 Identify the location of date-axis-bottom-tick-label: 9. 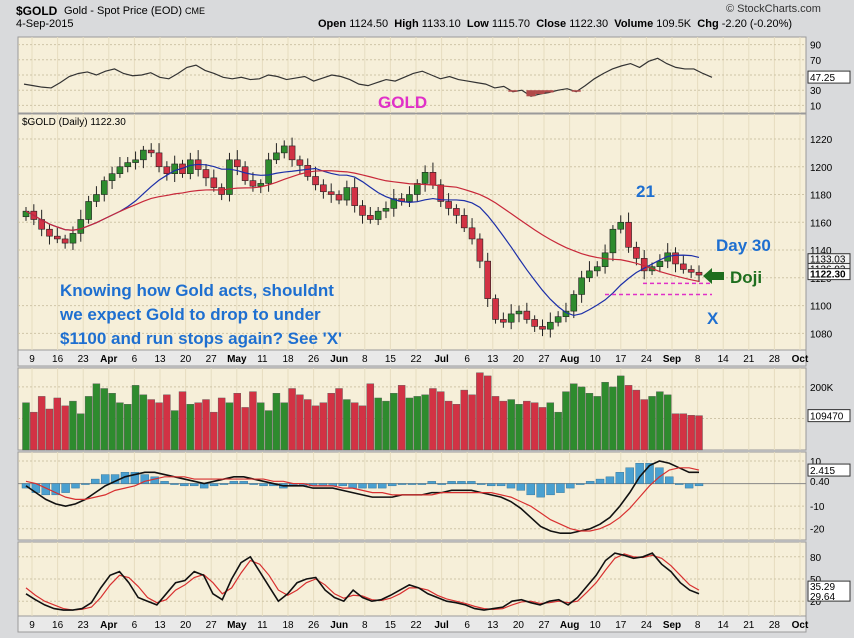
(32, 625).